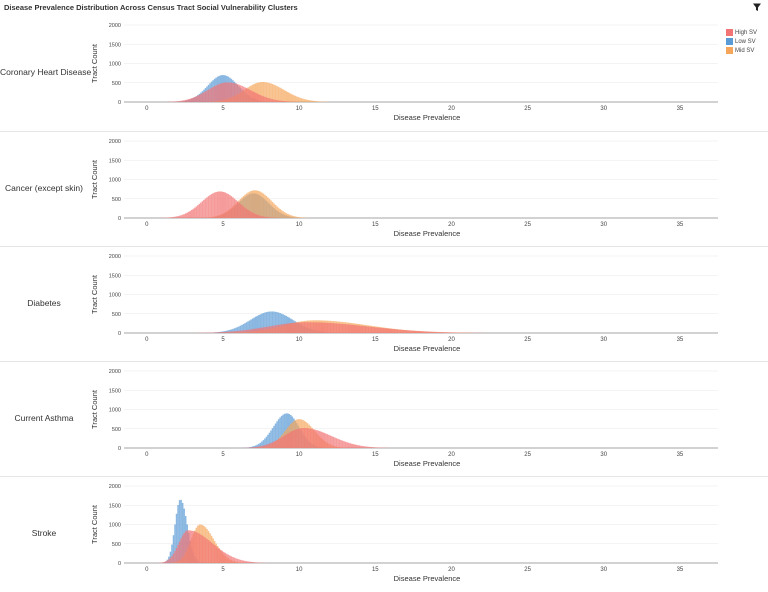  What do you see at coordinates (223, 455) in the screenshot?
I see `x-tick-label: 5` at bounding box center [223, 455].